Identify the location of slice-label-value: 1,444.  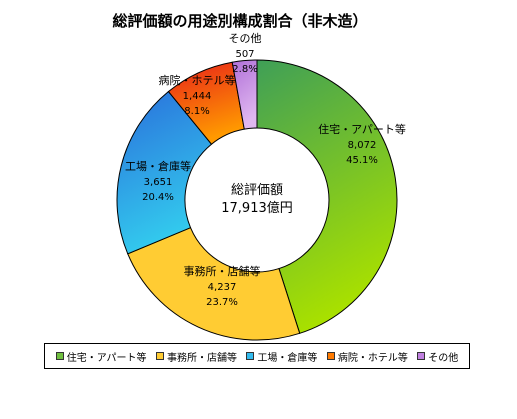
(197, 96).